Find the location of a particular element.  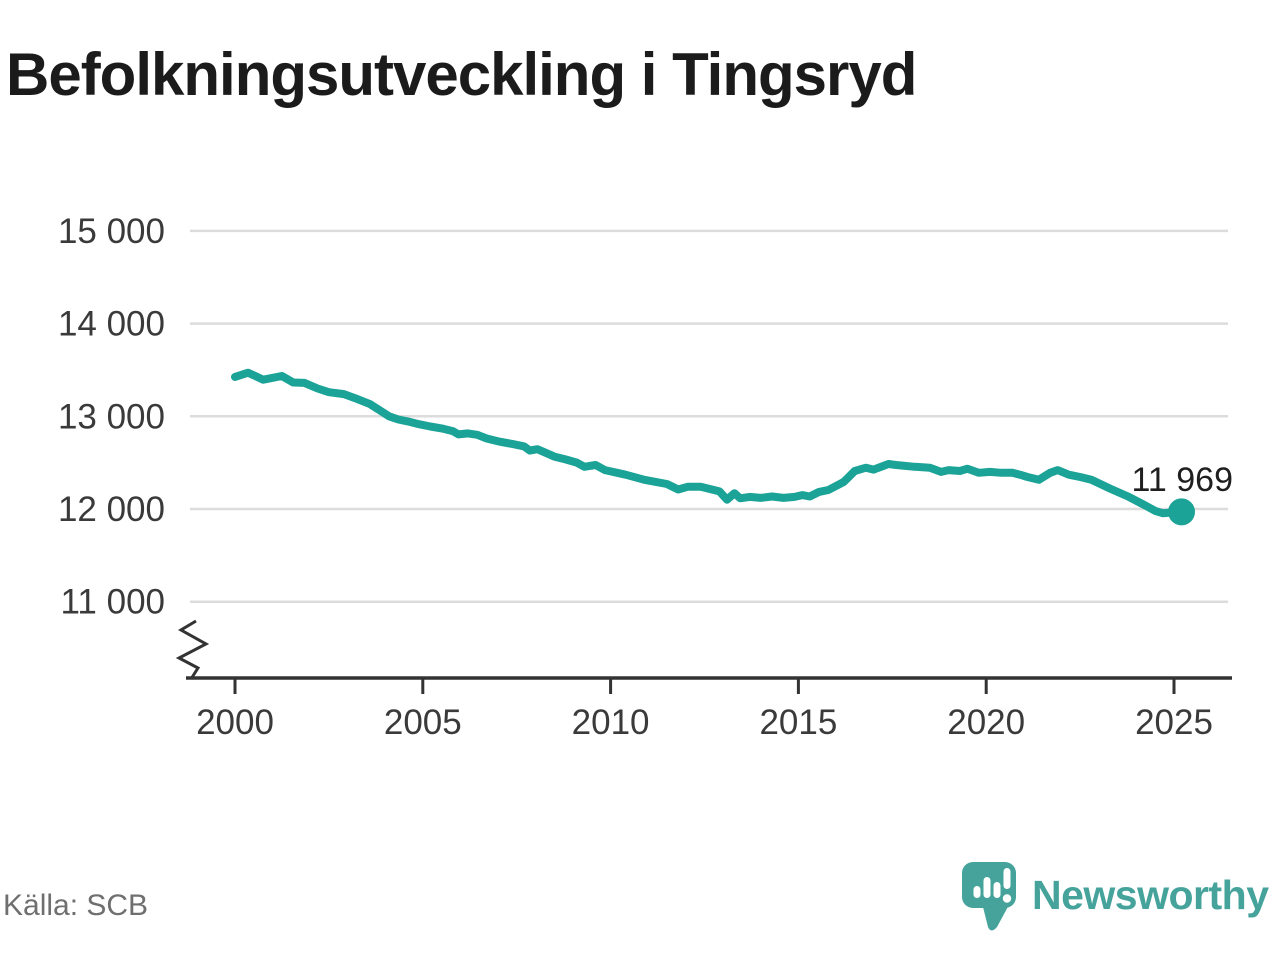

logo-bar-short is located at coordinates (977, 892).